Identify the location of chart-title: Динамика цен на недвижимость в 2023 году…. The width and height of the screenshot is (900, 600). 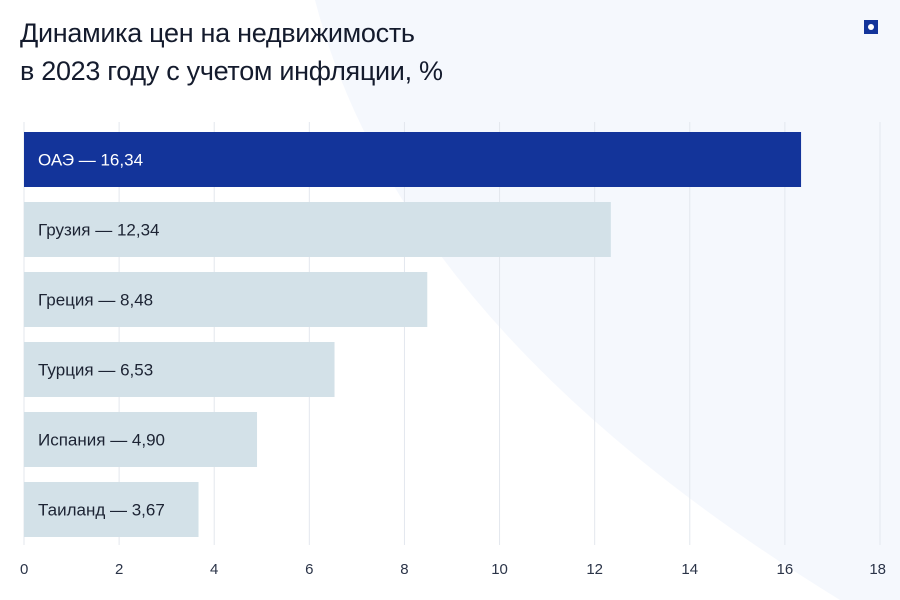
(231, 52).